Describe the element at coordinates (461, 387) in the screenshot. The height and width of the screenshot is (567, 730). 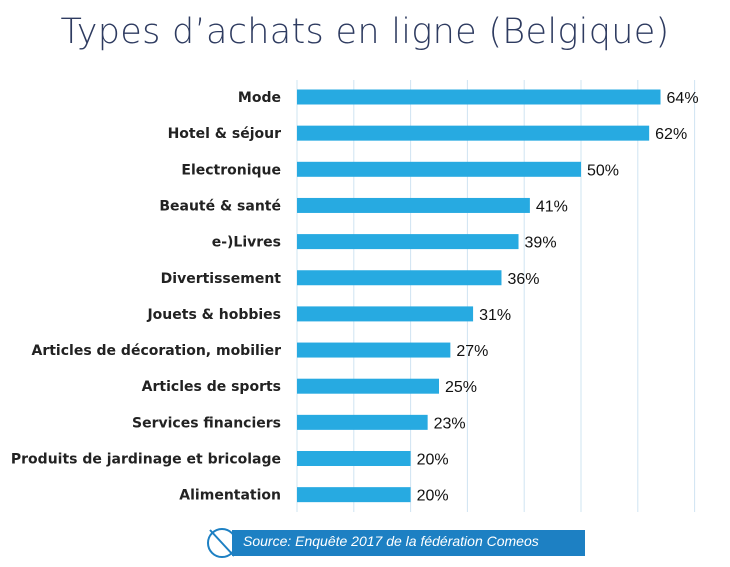
I see `value-label: 25%` at that location.